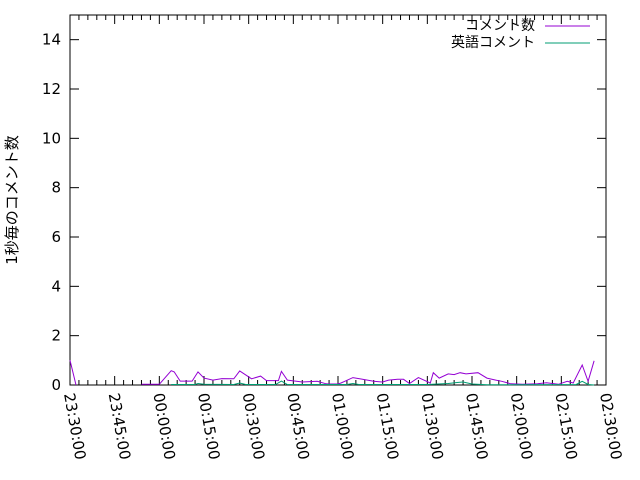 Image resolution: width=640 pixels, height=480 pixels. What do you see at coordinates (500, 26) in the screenshot?
I see `legend-label-0: コメント数` at bounding box center [500, 26].